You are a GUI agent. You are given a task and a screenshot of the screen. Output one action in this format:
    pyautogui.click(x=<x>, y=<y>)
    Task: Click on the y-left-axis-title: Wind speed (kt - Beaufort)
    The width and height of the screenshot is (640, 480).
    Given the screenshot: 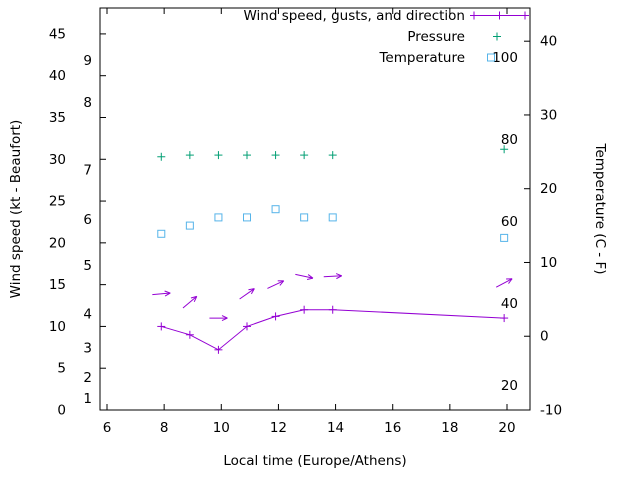 What is the action you would take?
    pyautogui.click(x=16, y=209)
    